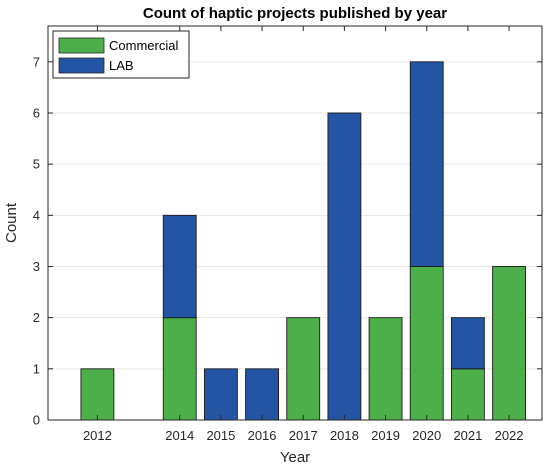  What do you see at coordinates (36, 215) in the screenshot?
I see `y-tick-label-4: 4` at bounding box center [36, 215].